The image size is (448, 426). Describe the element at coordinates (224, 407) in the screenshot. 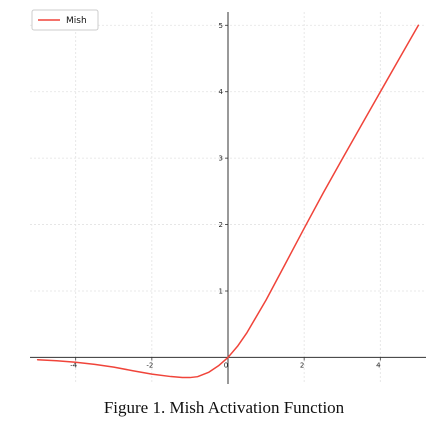

I see `figure-caption: Figure 1. Mish Activation Function` at that location.